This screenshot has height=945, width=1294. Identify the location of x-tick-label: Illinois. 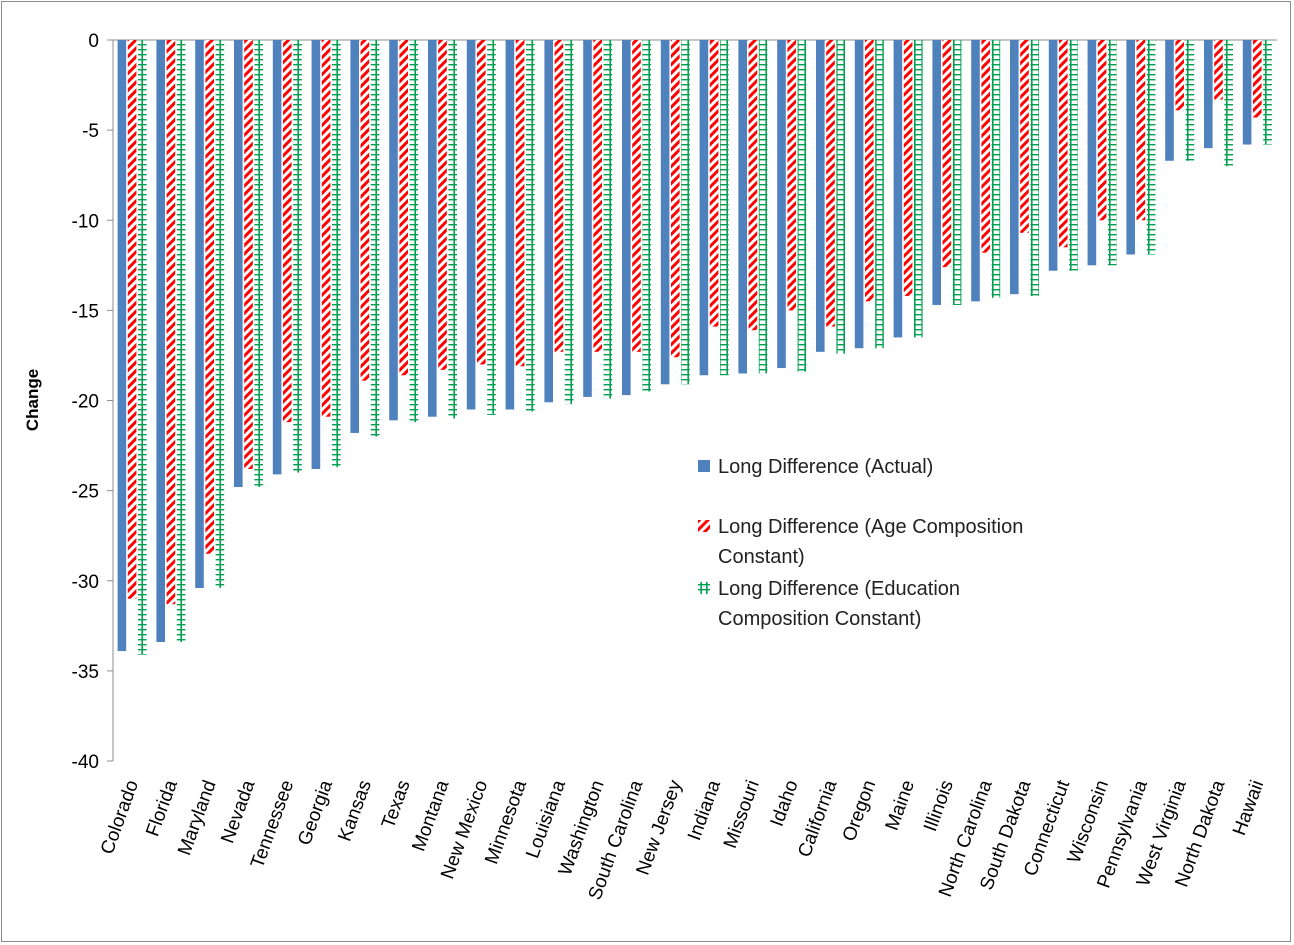
(939, 806).